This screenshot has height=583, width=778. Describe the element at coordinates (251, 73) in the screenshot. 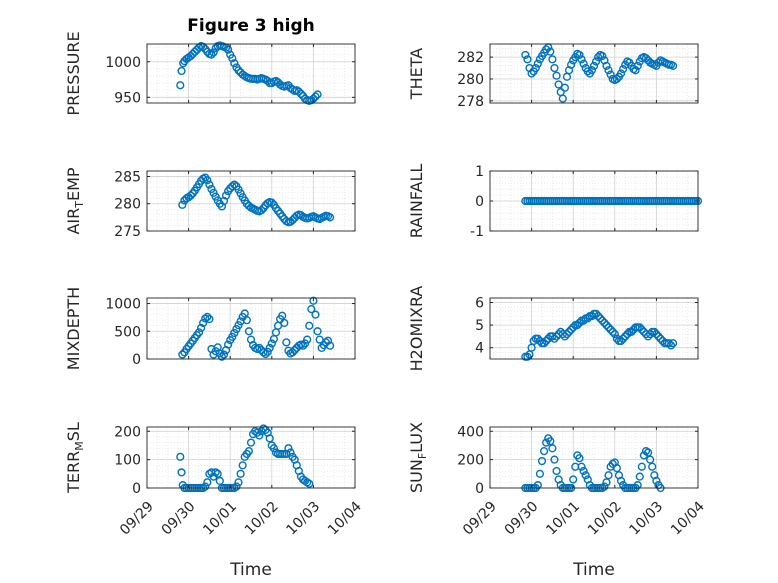

I see `axes-background` at that location.